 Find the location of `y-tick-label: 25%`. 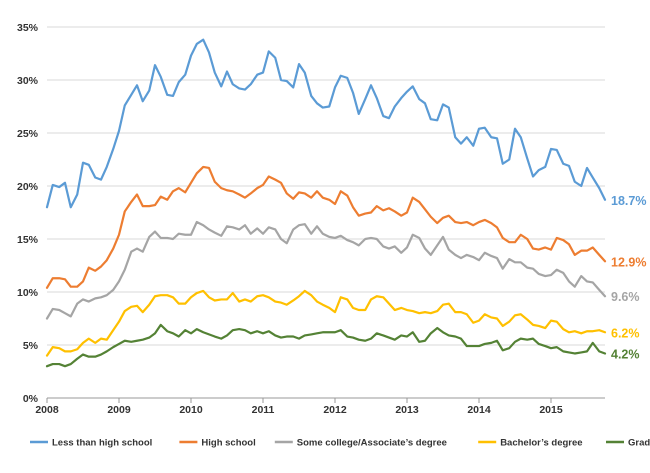

y-tick-label: 25% is located at coordinates (28, 134).